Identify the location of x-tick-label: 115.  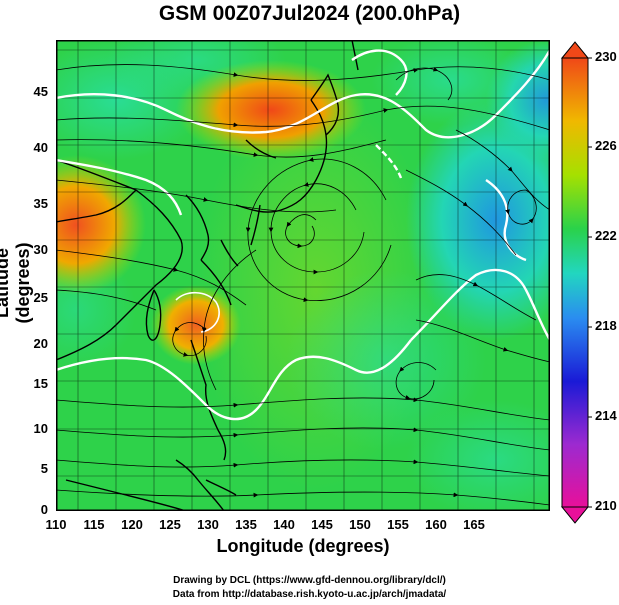
(94, 524).